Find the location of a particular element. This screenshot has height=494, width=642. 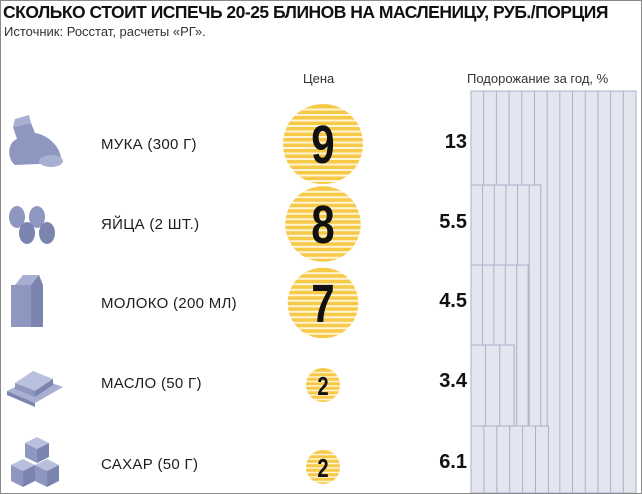

increase-data-label: 4.5 is located at coordinates (453, 301).